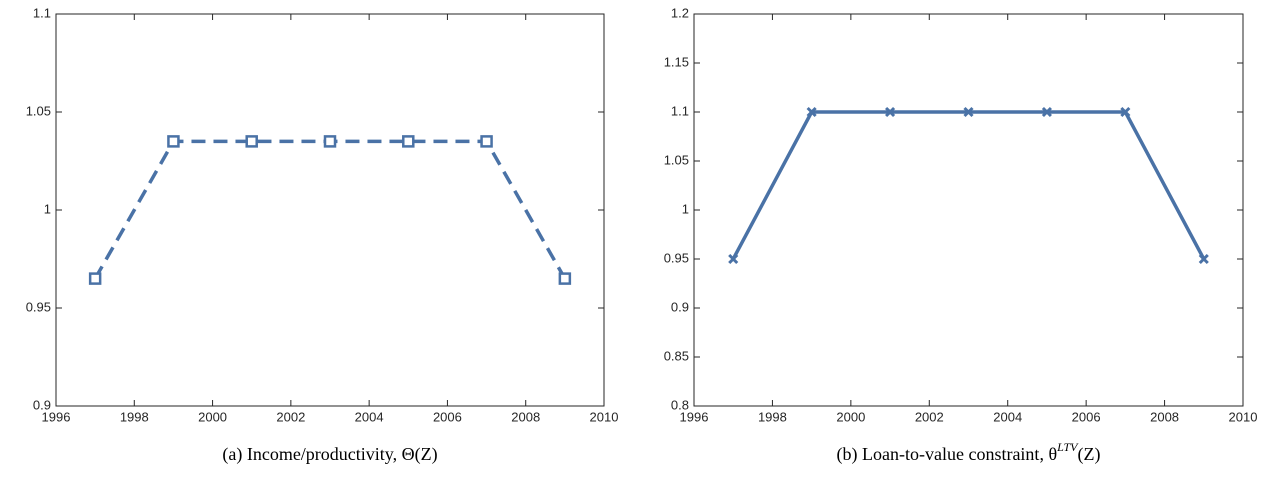 The width and height of the screenshot is (1267, 490). Describe the element at coordinates (680, 404) in the screenshot. I see `y-tick-label: 0.8` at that location.